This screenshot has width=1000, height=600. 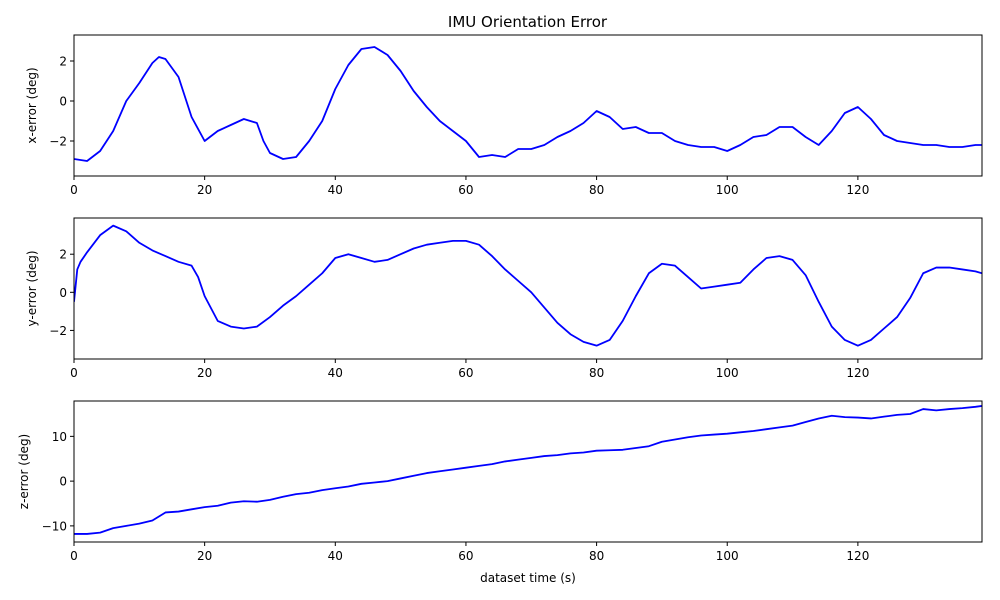 I want to click on x-error-x-tick-label: 80, so click(x=596, y=190).